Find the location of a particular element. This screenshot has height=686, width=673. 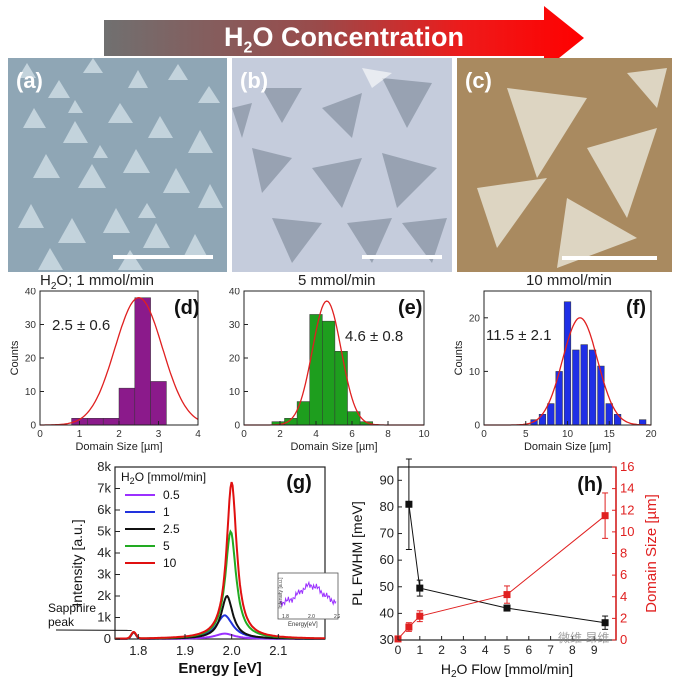

y-axis-label: Intensity [a.u.] is located at coordinates (77, 562).